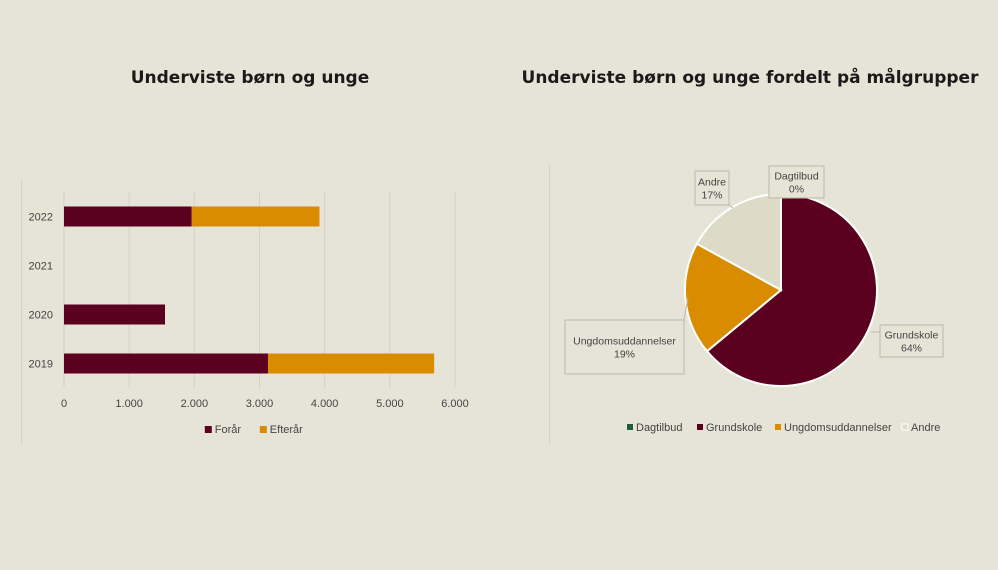 Image resolution: width=998 pixels, height=570 pixels. Describe the element at coordinates (712, 183) in the screenshot. I see `data-label: Andre` at that location.